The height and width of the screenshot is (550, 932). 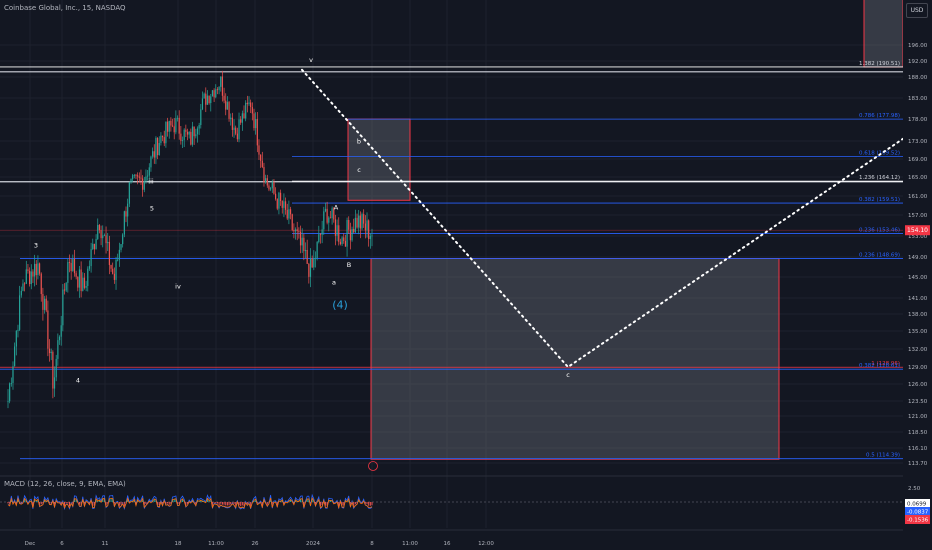 What do you see at coordinates (885, 364) in the screenshot?
I see `level-label: 1 (128.96)` at bounding box center [885, 364].